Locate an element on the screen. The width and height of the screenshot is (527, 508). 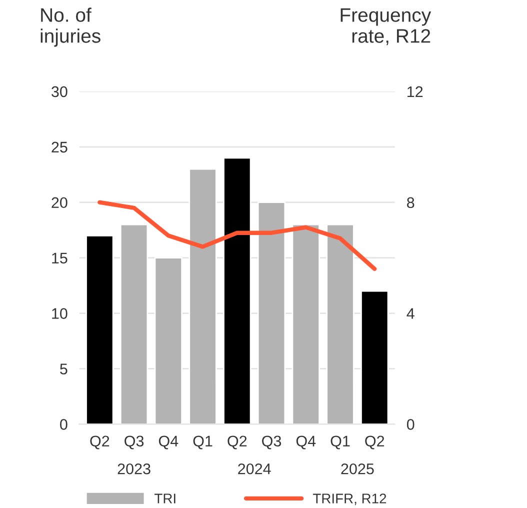
line-series is located at coordinates (237, 235).